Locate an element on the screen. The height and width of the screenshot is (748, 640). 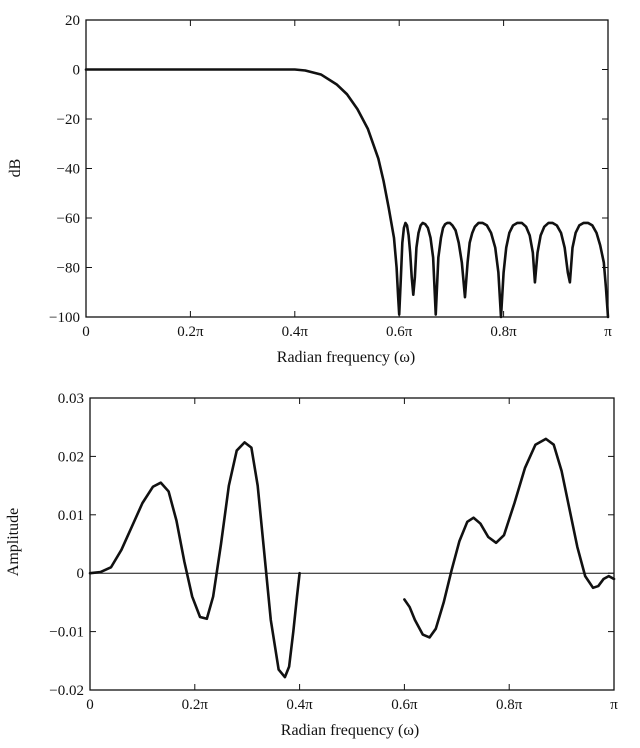
y-tick-label: −40 is located at coordinates (68, 170).